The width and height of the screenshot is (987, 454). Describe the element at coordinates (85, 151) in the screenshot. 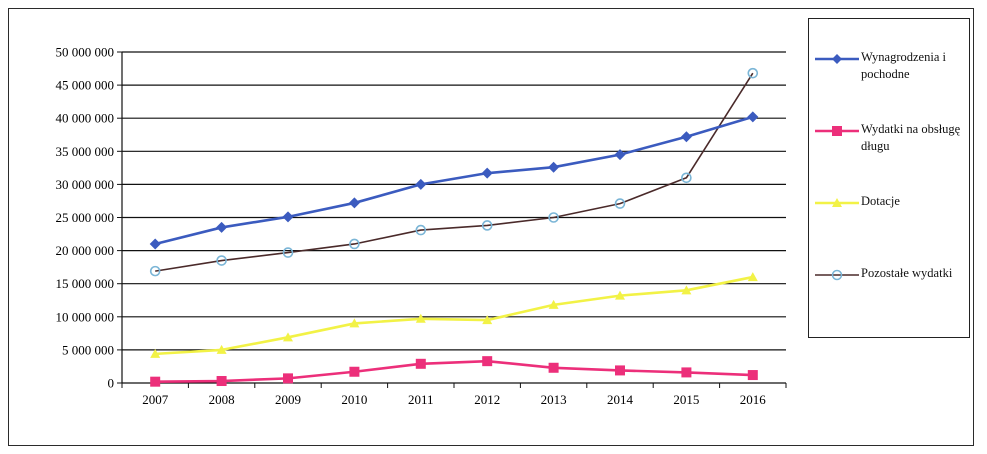

I see `y-tick-label: 35 000 000` at that location.